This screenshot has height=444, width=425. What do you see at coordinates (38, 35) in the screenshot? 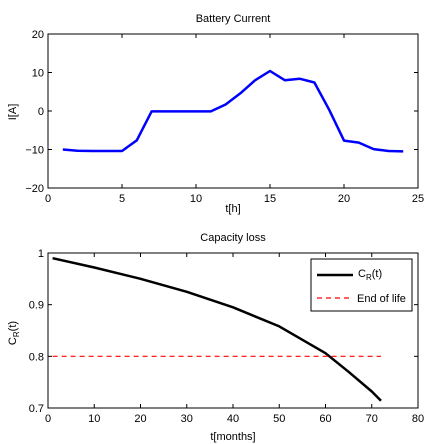
I see `y-tick-label: 20` at bounding box center [38, 35].